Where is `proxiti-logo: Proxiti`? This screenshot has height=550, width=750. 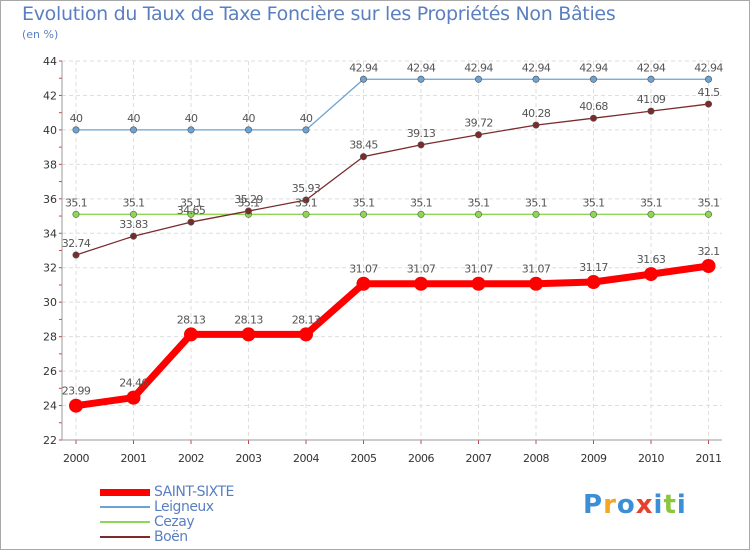 proxiti-logo: Proxiti is located at coordinates (635, 505).